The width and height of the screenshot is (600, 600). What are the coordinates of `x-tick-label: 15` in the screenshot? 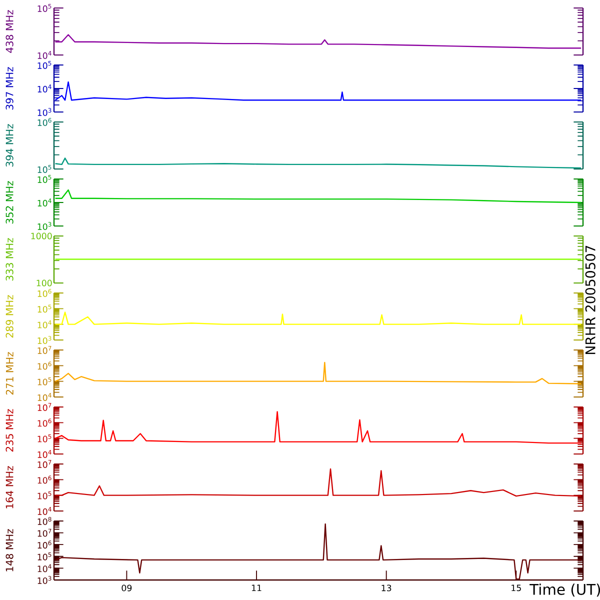 It's located at (516, 588).